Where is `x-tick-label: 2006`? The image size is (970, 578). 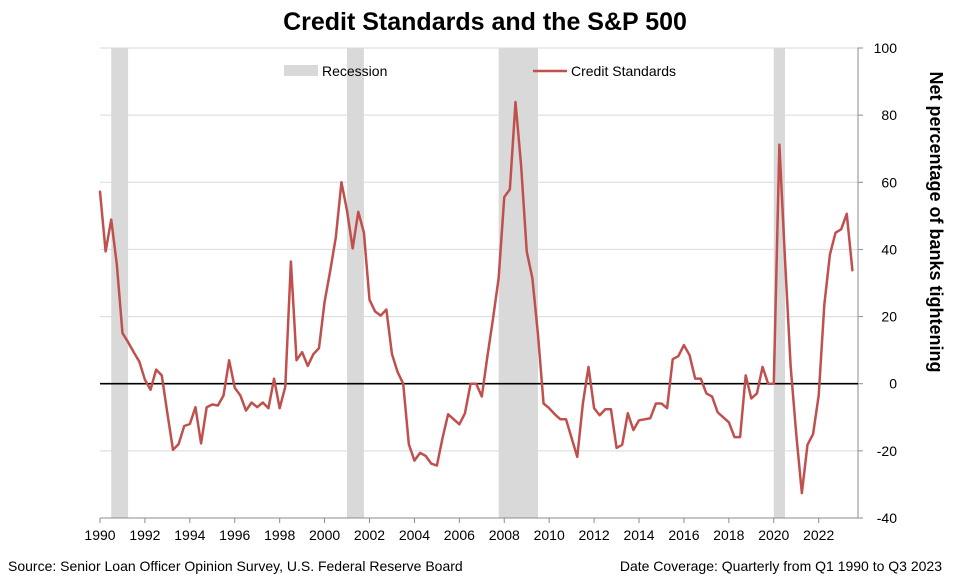
x-tick-label: 2006 is located at coordinates (459, 535).